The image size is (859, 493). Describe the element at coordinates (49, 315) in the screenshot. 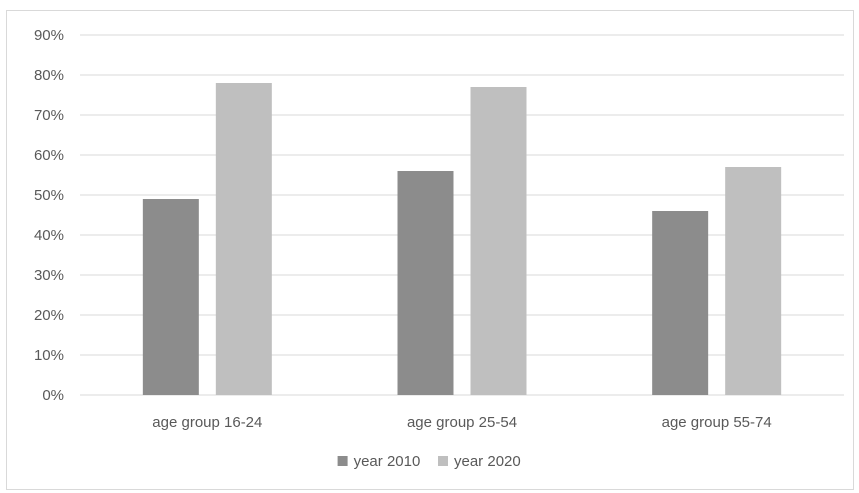

I see `y-tick-label: 20%` at that location.